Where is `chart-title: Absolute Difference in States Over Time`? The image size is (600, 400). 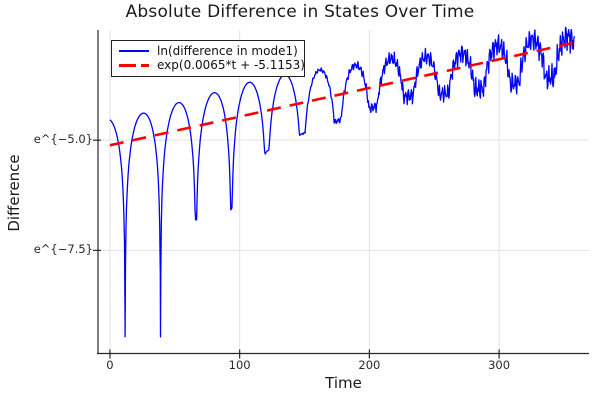 chart-title: Absolute Difference in States Over Time is located at coordinates (300, 12).